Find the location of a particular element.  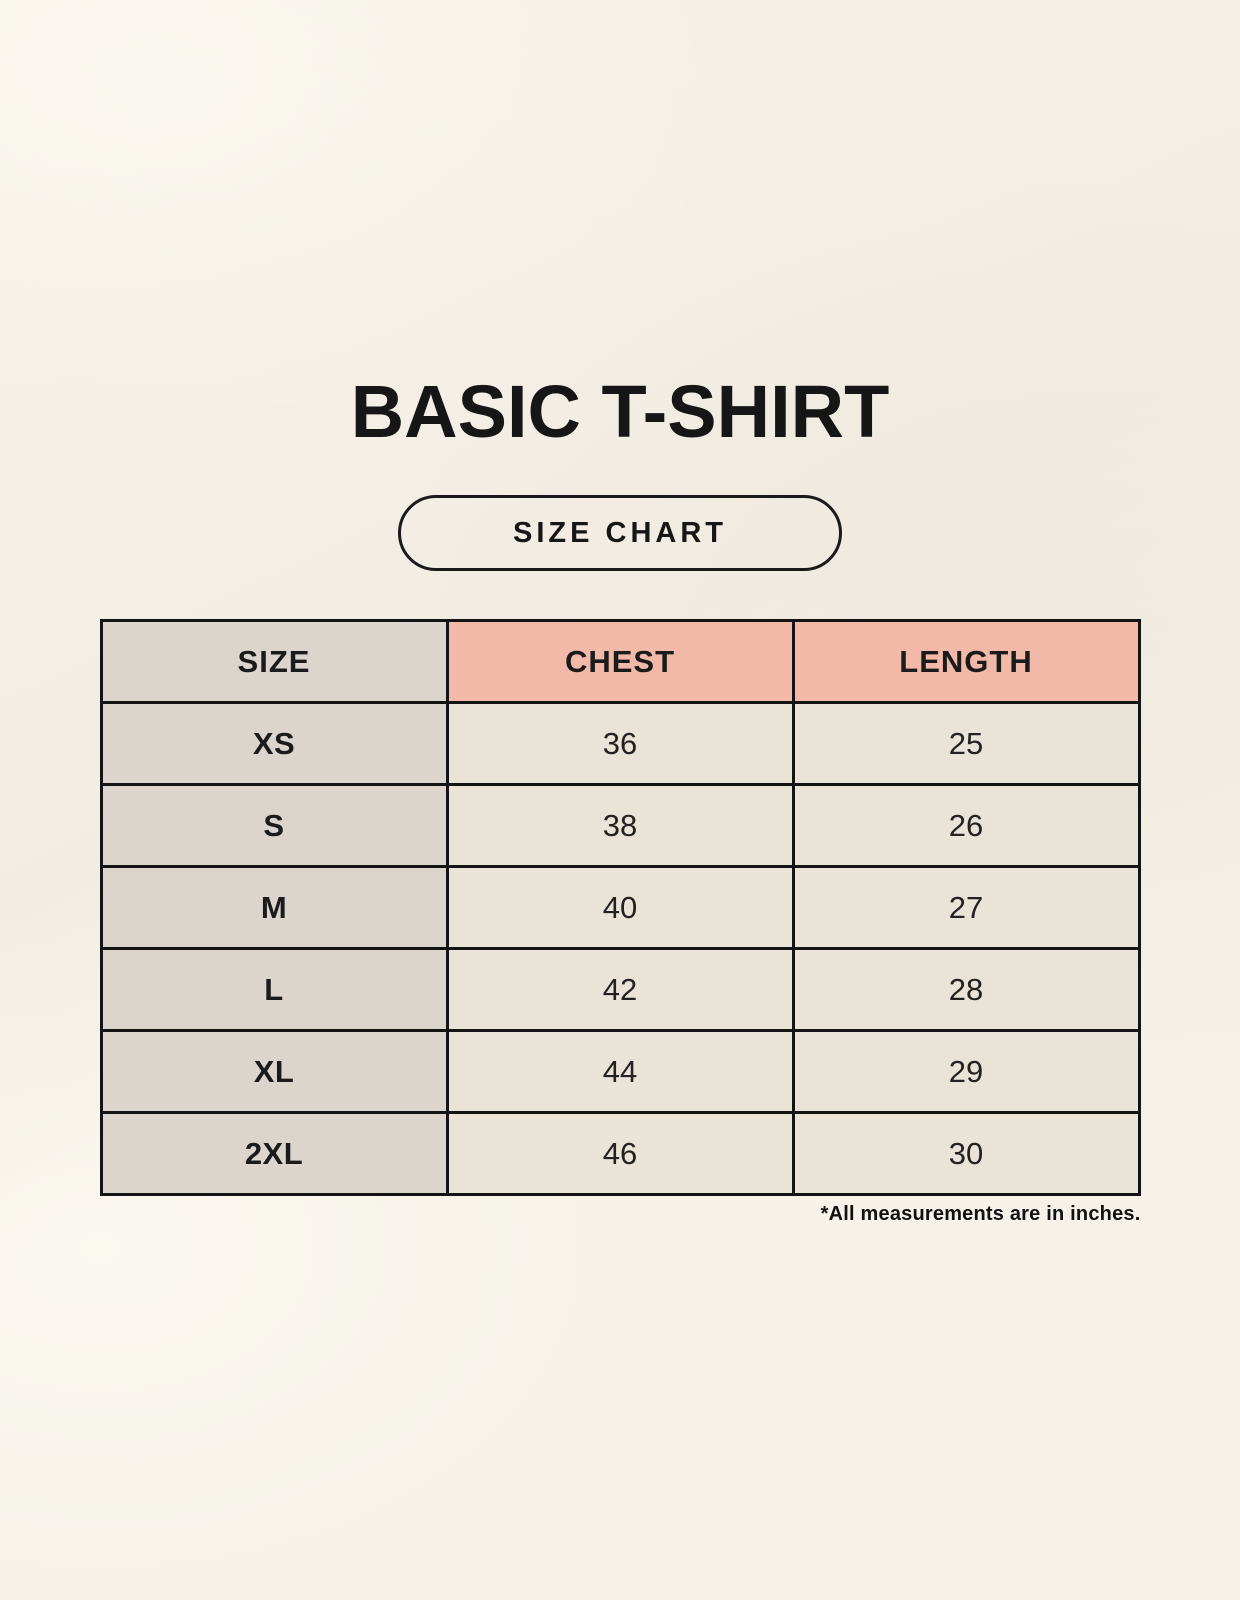

row-size-label: L is located at coordinates (274, 989).